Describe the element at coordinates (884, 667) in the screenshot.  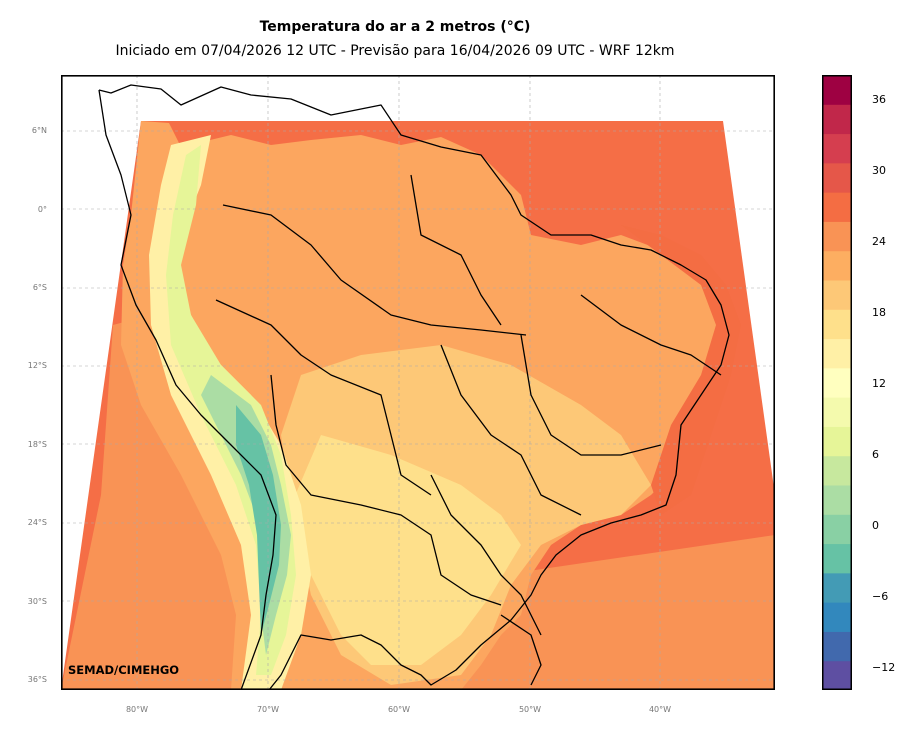
I see `colorbar-label-neg12: −12` at that location.